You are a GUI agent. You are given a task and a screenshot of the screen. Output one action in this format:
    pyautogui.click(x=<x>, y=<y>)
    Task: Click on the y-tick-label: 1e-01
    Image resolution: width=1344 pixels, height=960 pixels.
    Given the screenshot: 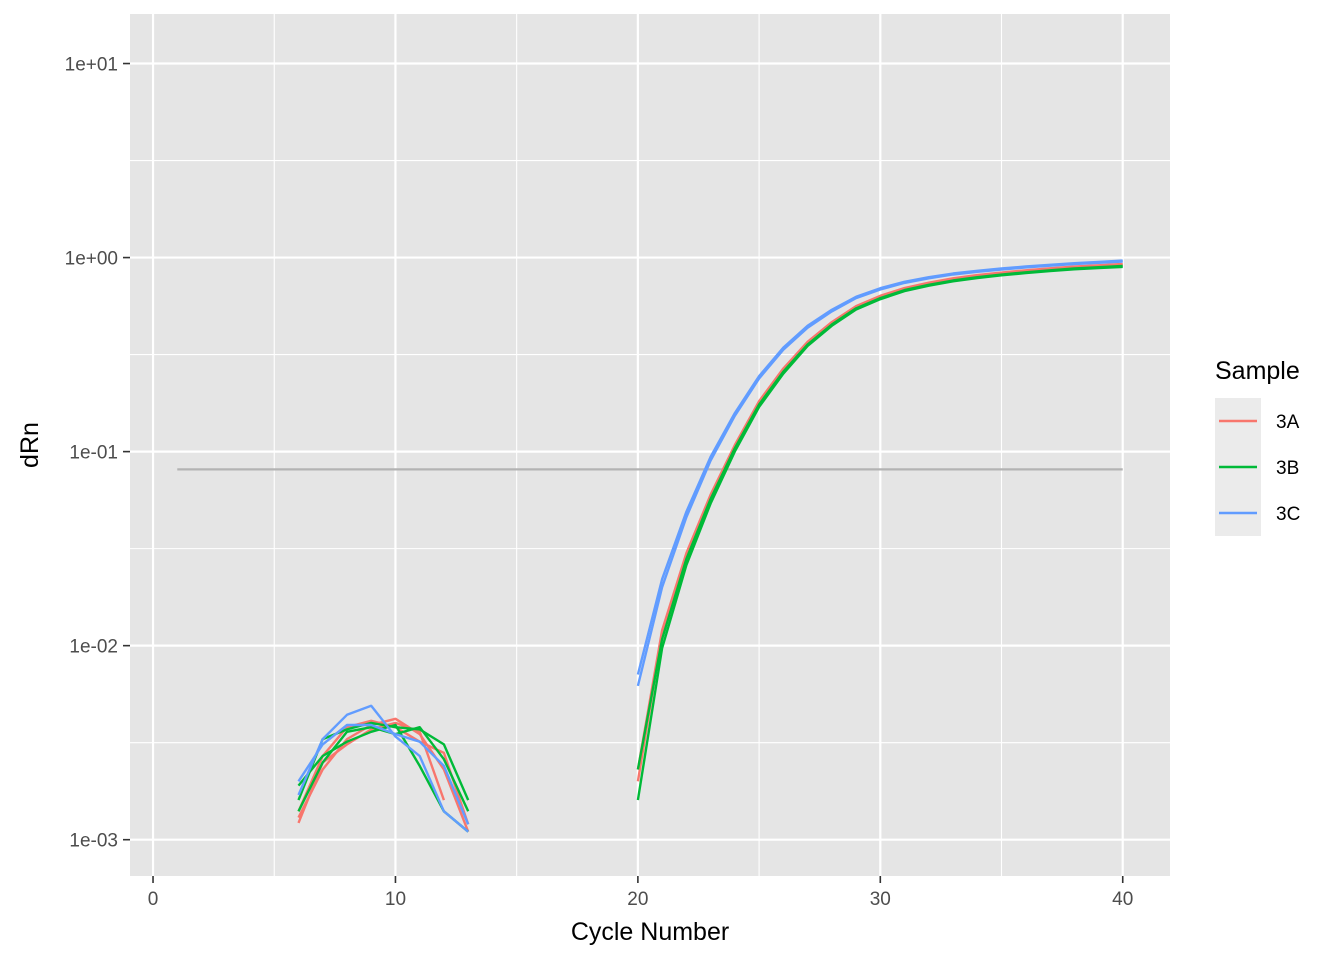 What is the action you would take?
    pyautogui.click(x=93, y=453)
    